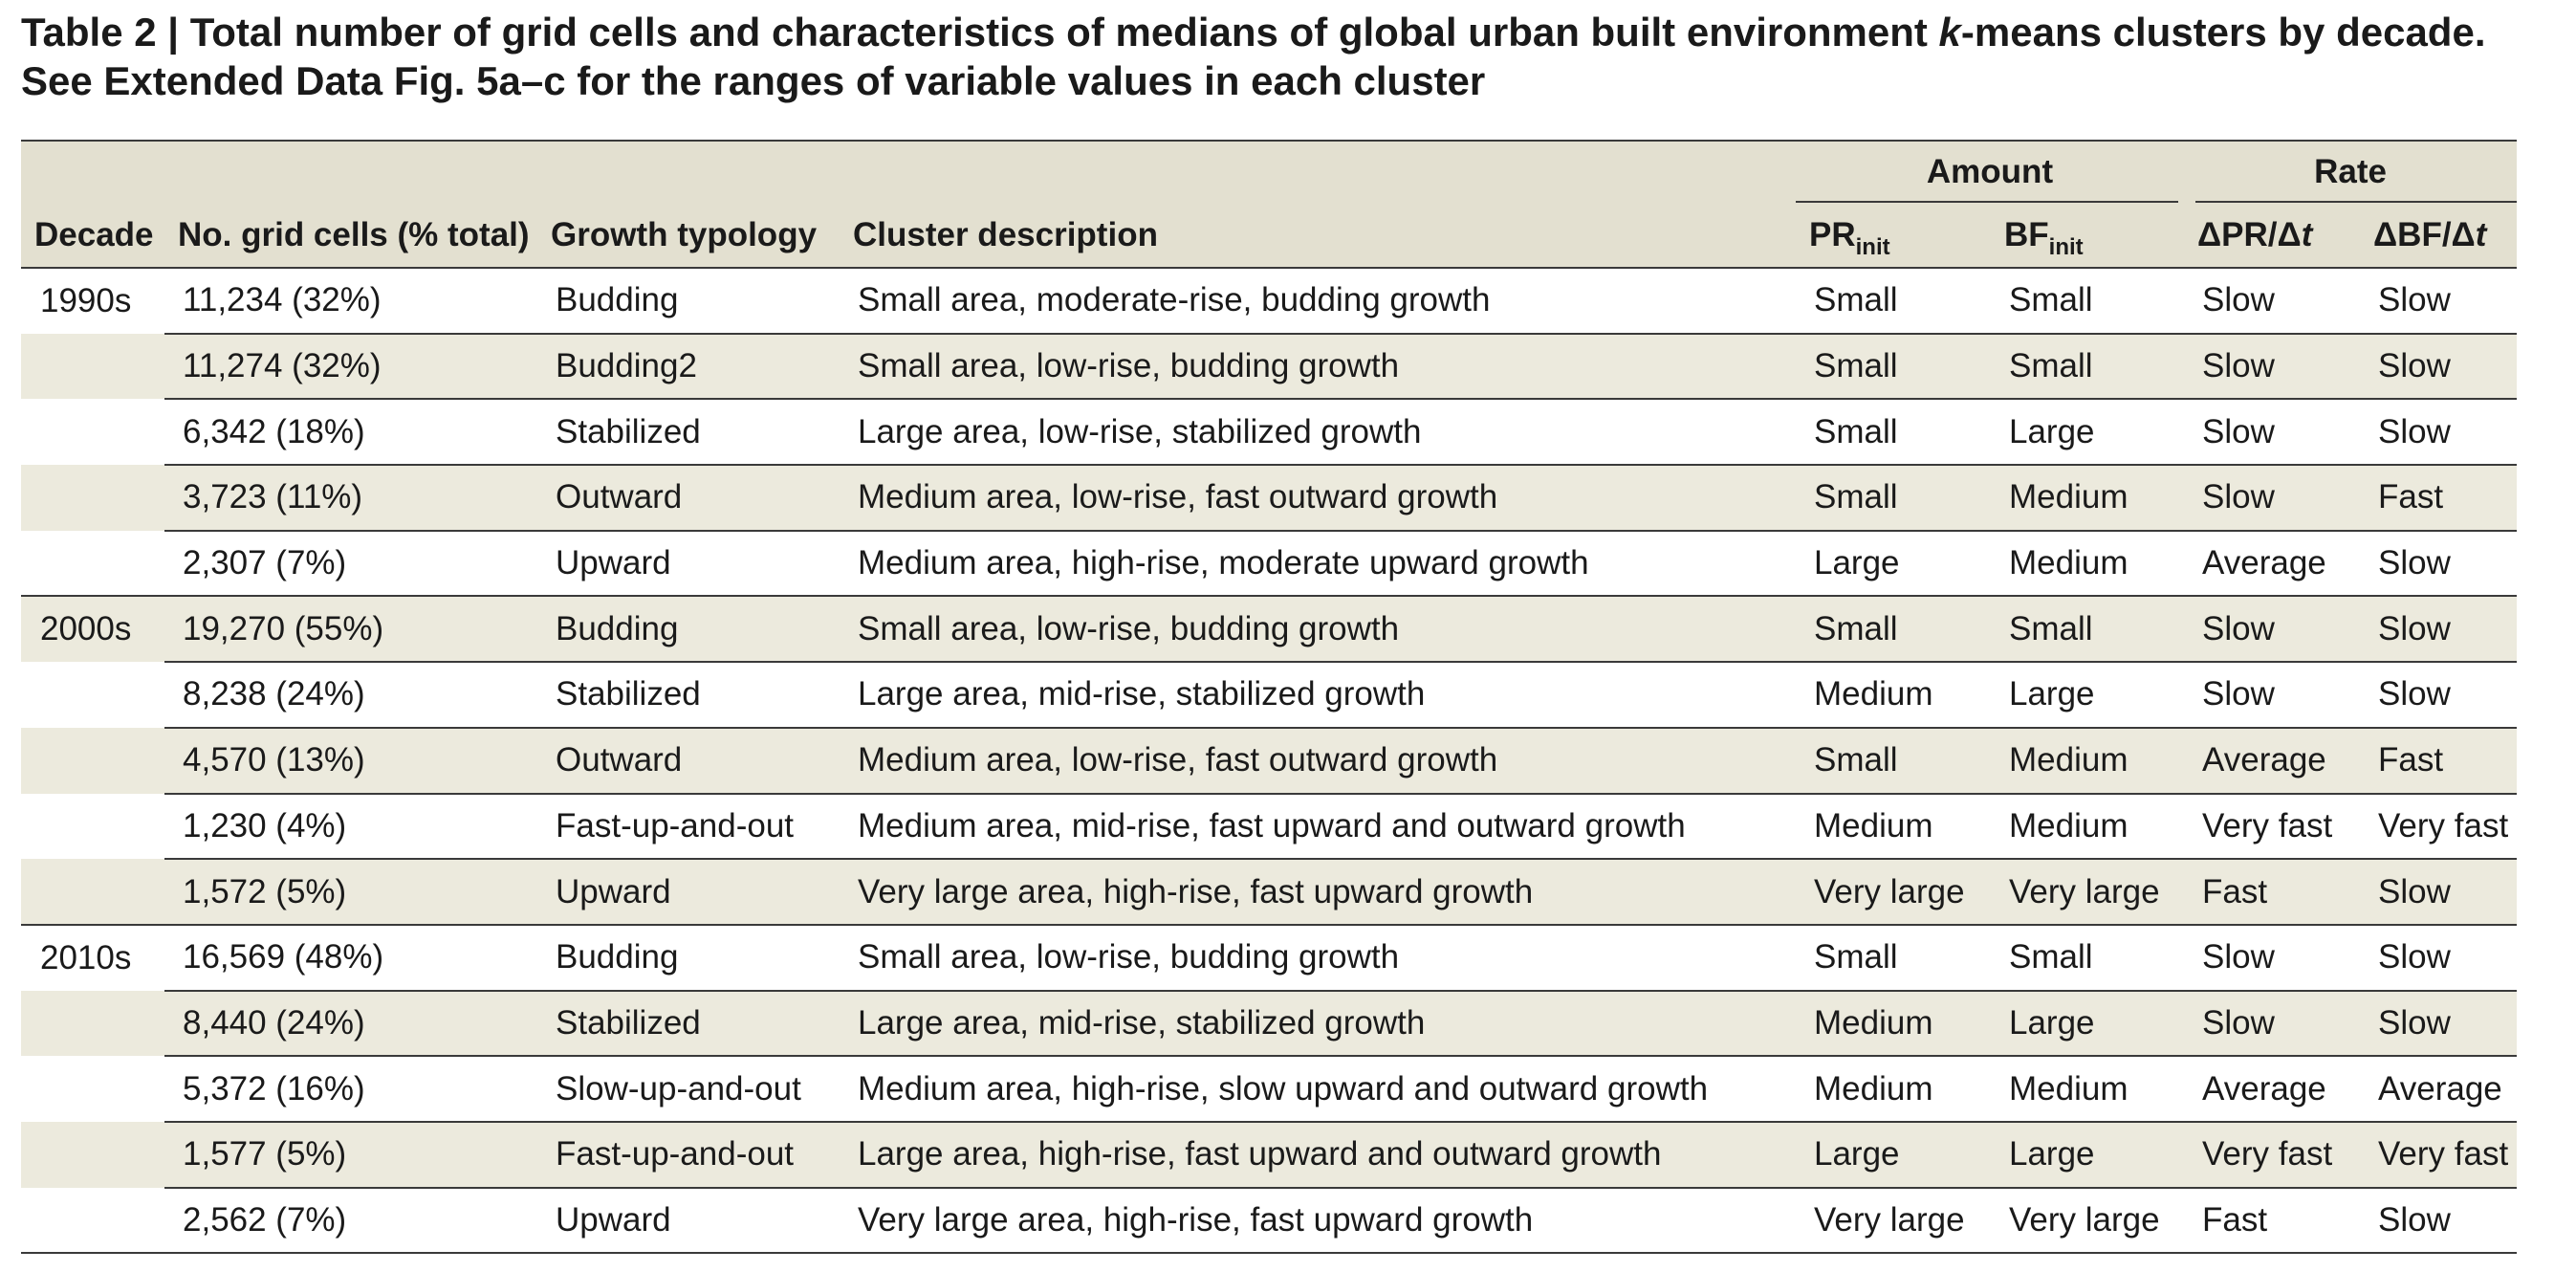 Image resolution: width=2576 pixels, height=1272 pixels. I want to click on header-blank, so click(92, 172).